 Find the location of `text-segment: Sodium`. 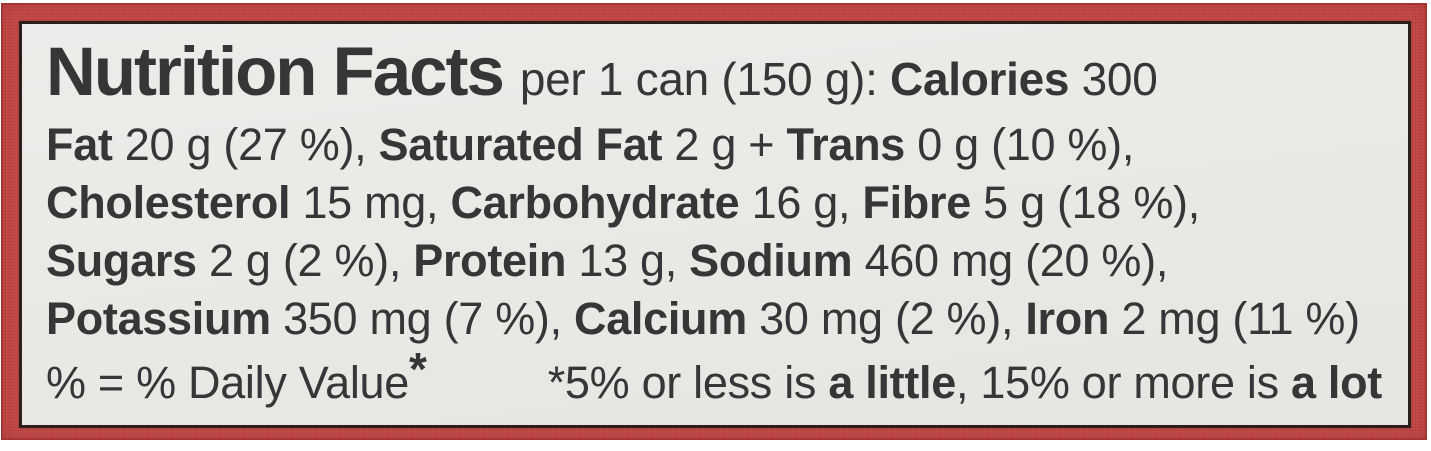

text-segment: Sodium is located at coordinates (771, 260).